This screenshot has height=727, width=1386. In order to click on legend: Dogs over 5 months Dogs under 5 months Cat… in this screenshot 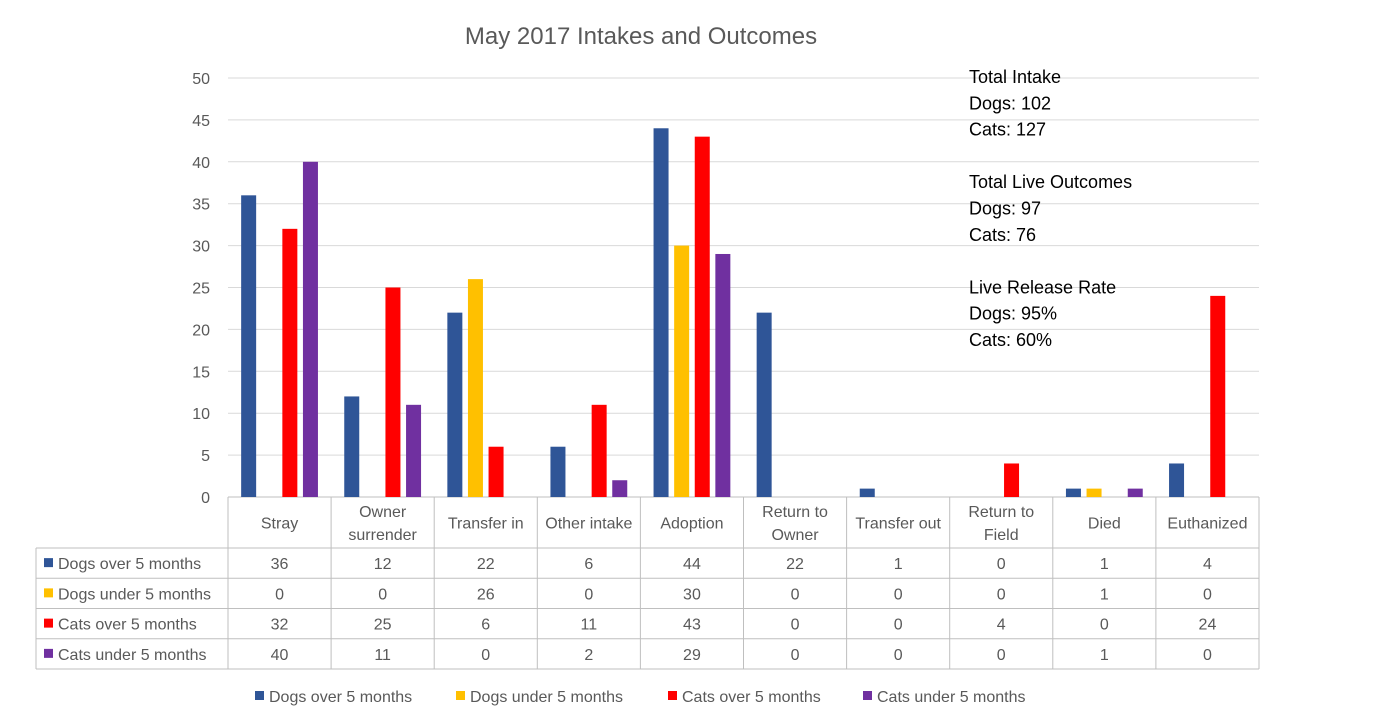, I will do `click(640, 697)`.